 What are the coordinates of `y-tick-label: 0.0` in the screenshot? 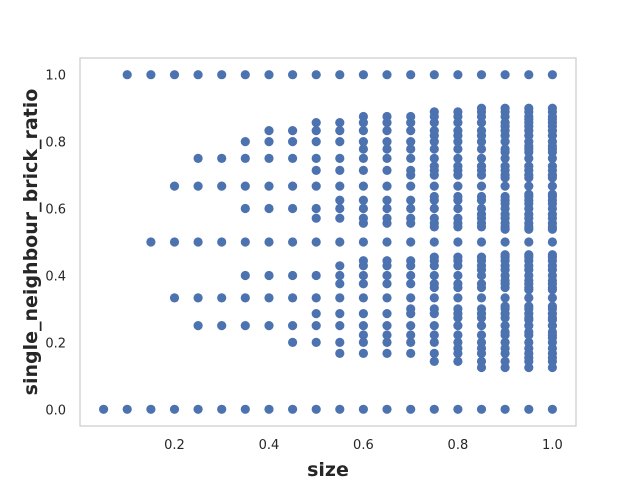 It's located at (55, 410).